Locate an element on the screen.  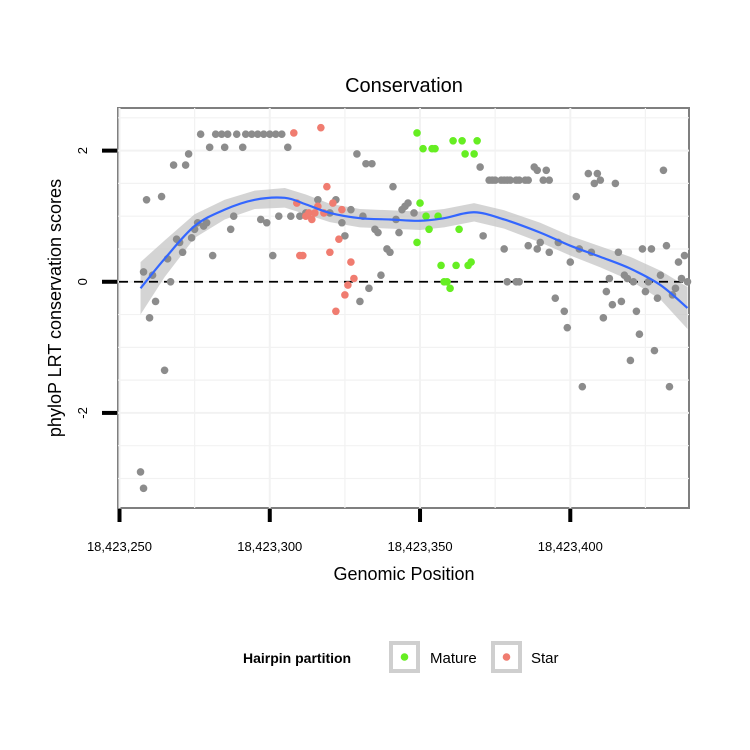
x-axis-label: Genomic Position is located at coordinates (403, 574).